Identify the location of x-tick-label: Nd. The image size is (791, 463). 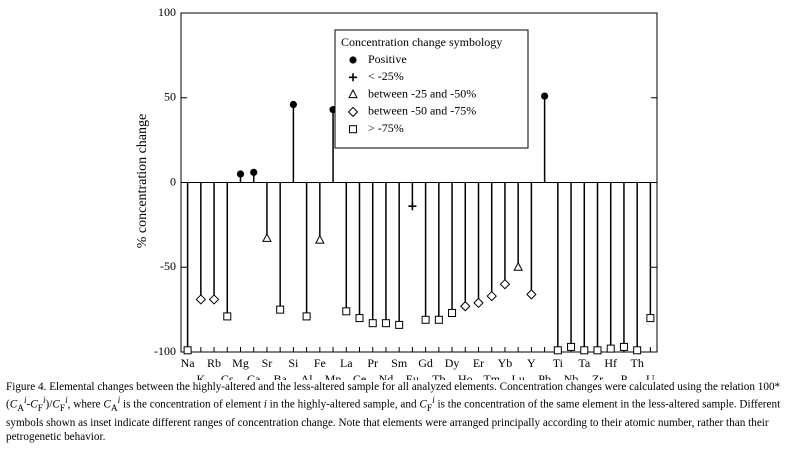
(386, 376).